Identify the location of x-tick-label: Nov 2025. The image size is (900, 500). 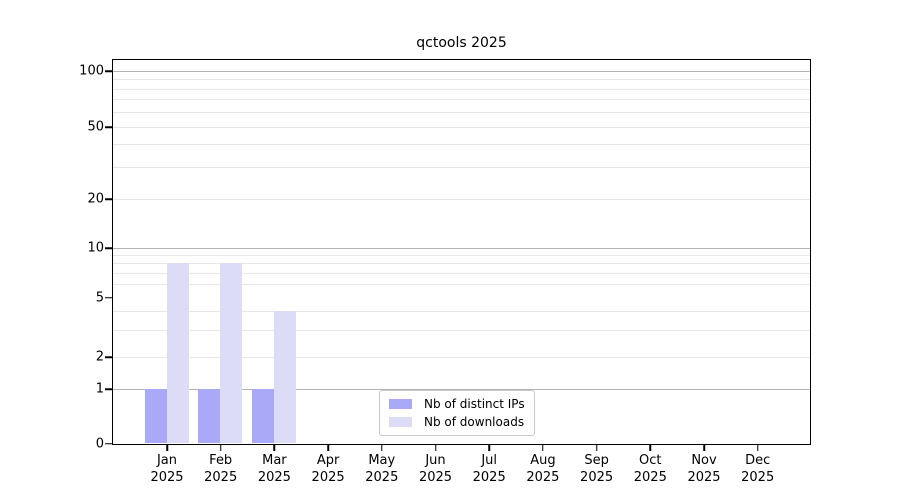
(704, 469).